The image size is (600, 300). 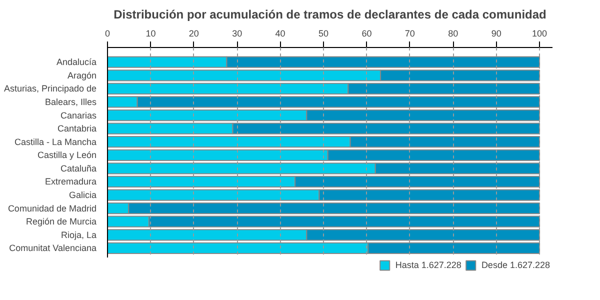 What do you see at coordinates (70, 101) in the screenshot?
I see `y-tick-label: Balears, Illes` at bounding box center [70, 101].